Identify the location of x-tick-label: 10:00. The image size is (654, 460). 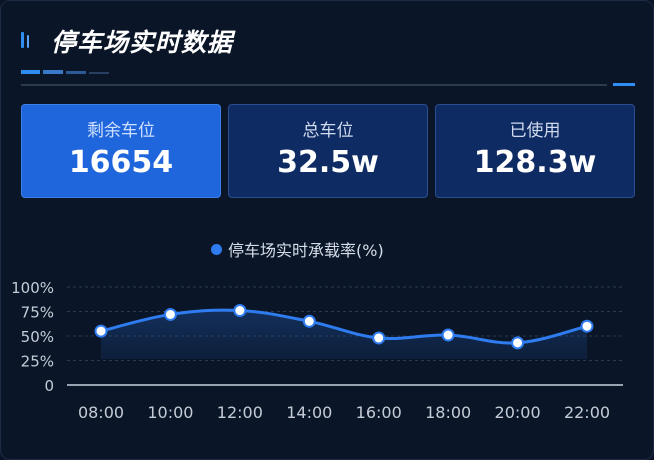
(170, 412).